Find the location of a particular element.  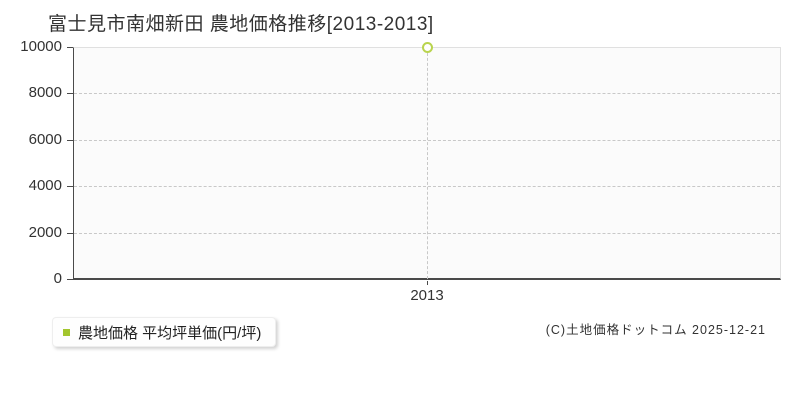

y-tick-label: 8000 is located at coordinates (45, 92).